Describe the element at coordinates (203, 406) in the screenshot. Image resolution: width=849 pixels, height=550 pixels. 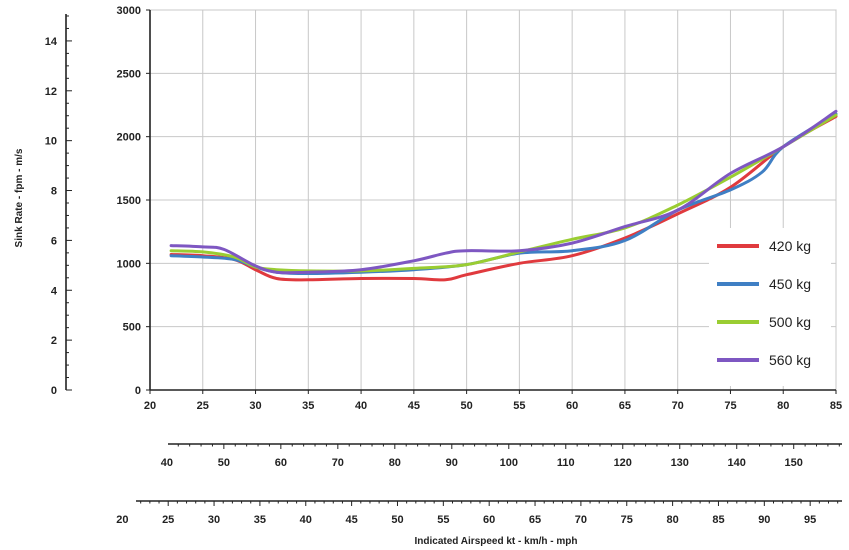
I see `x-tick-label-kt: 25` at that location.